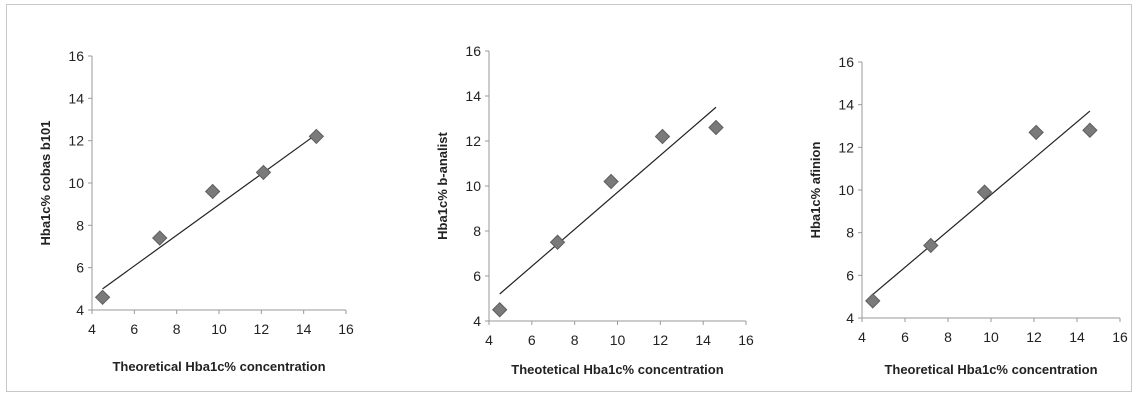 The image size is (1136, 394). I want to click on chart-1-x-tick-label: 4, so click(92, 329).